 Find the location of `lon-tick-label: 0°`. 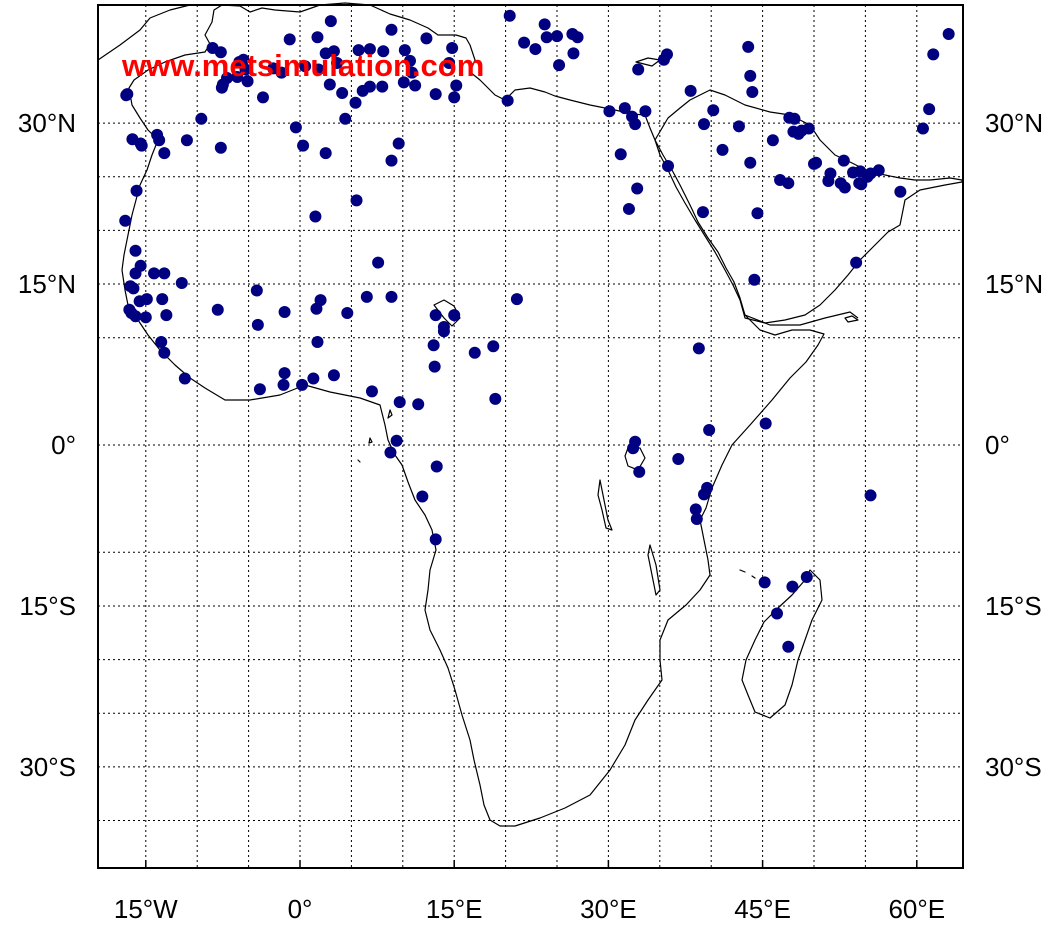

lon-tick-label: 0° is located at coordinates (300, 909).